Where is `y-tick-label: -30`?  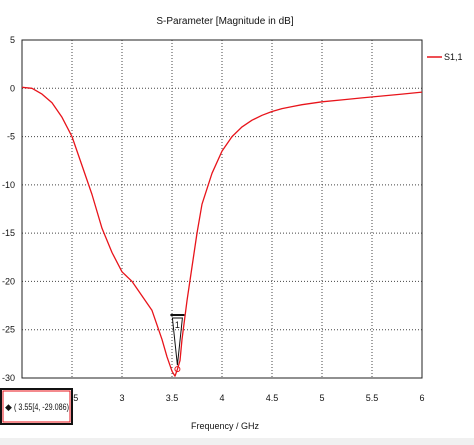
y-tick-label: -30 is located at coordinates (8, 378).